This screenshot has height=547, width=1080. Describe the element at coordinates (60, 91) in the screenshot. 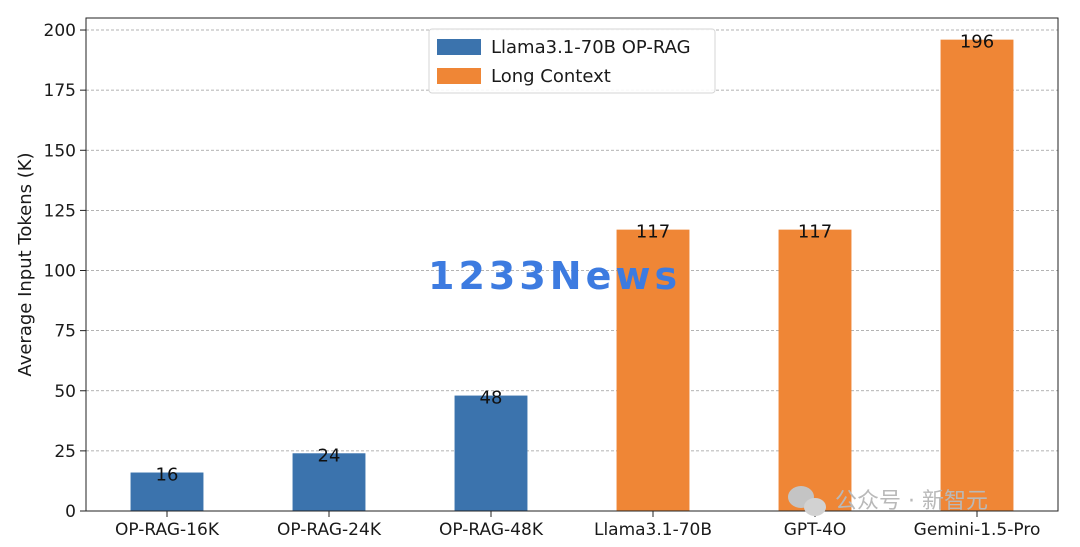

I see `y-tick-label: 175` at that location.